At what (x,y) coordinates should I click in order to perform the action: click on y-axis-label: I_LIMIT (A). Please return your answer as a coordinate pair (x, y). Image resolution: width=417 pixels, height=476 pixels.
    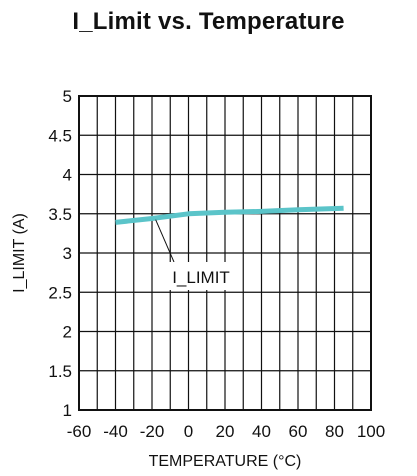
    Looking at the image, I should click on (19, 253).